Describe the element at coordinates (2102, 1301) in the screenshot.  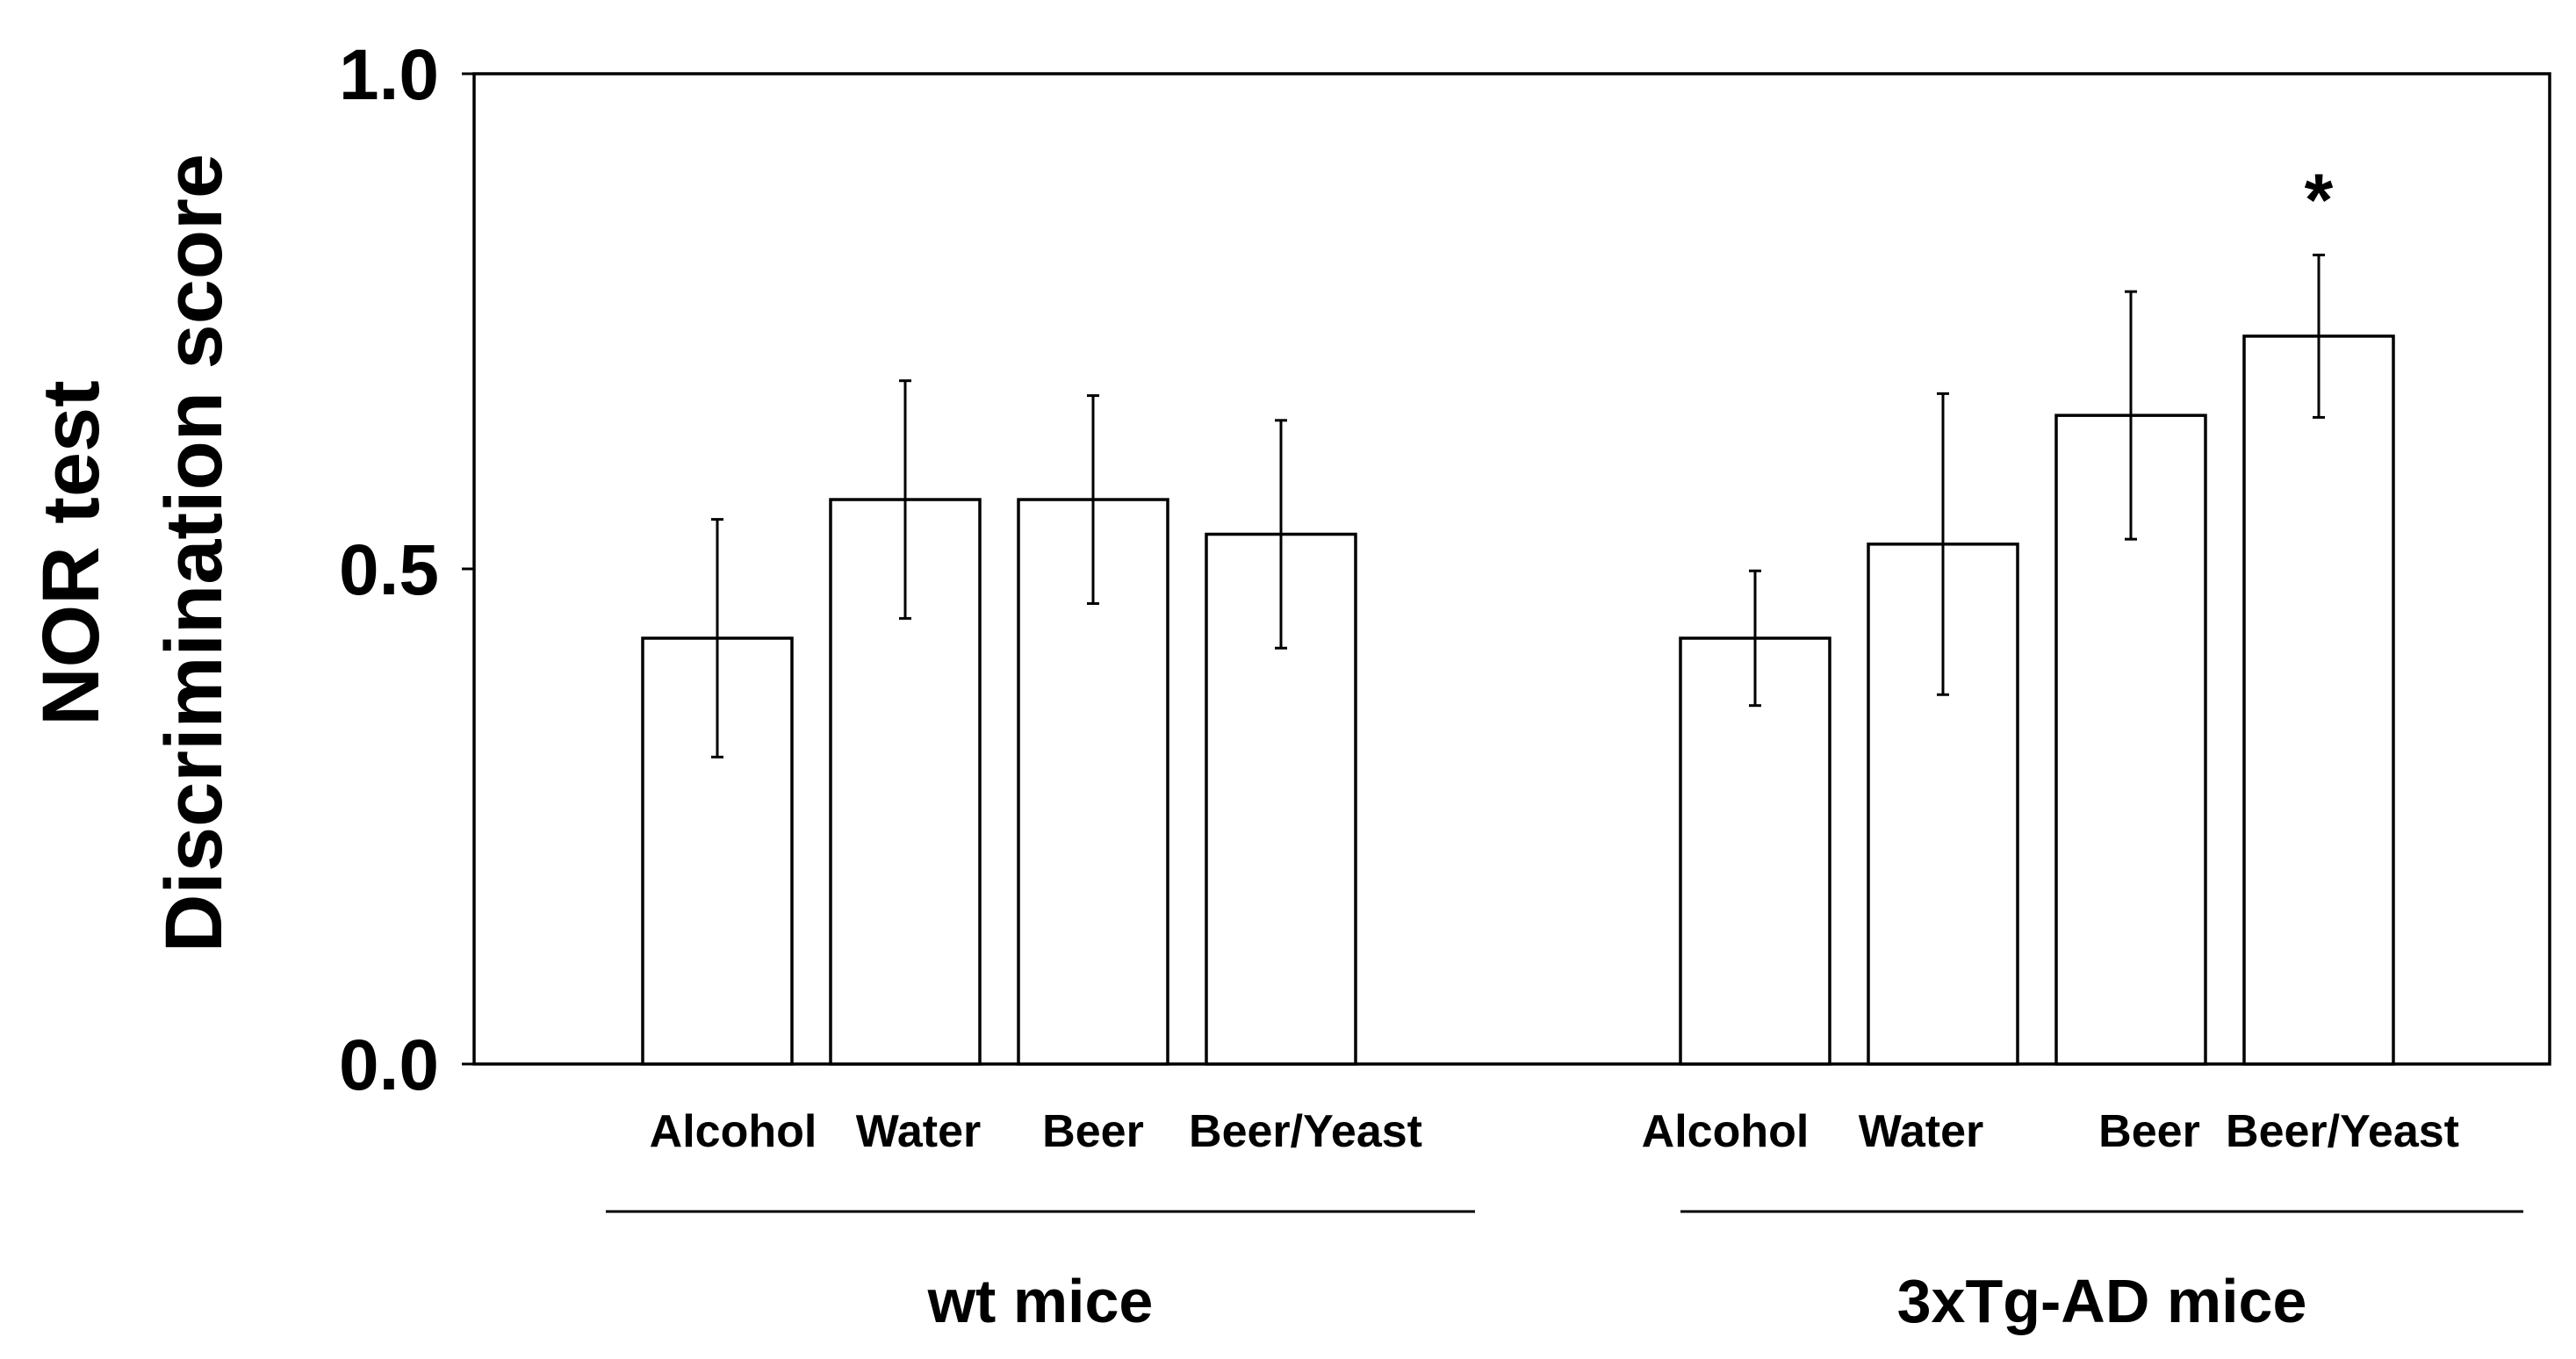
I see `group-label: 3xTg-AD mice` at that location.